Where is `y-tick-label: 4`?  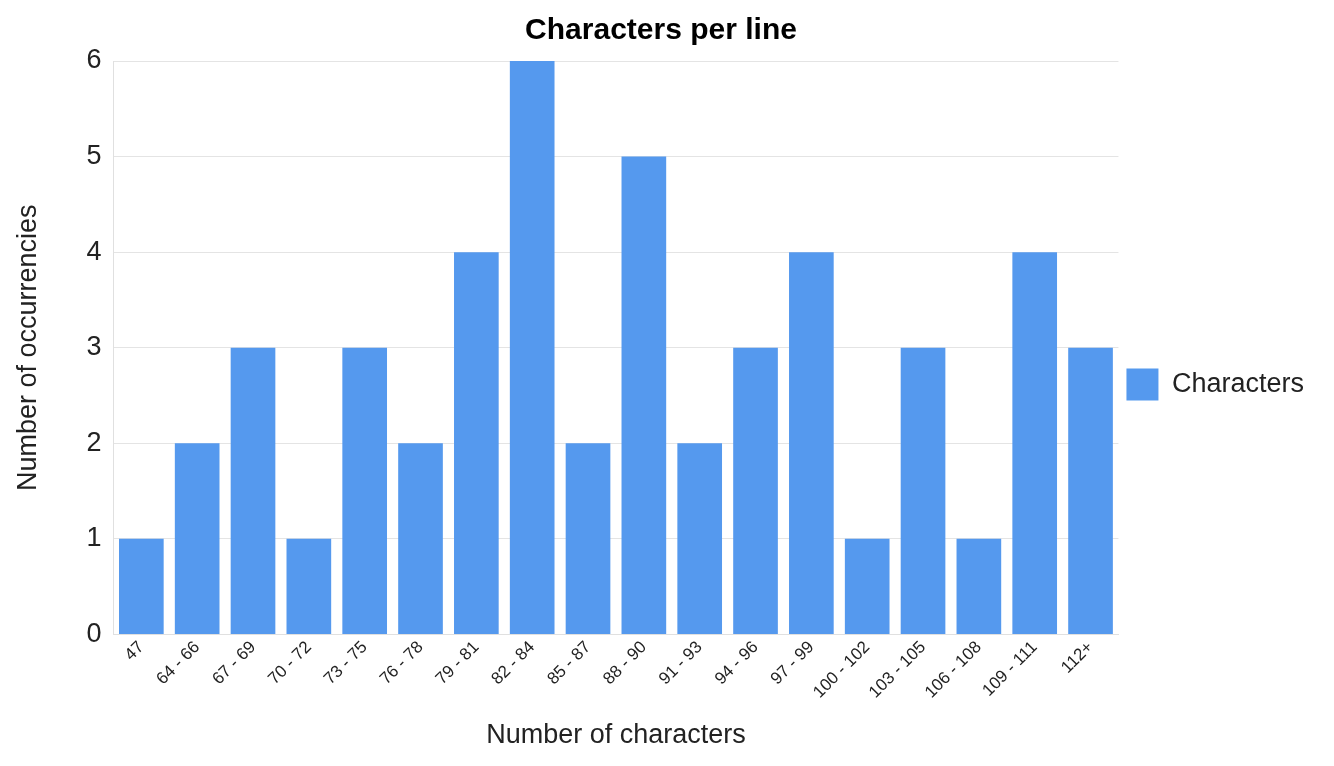
y-tick-label: 4 is located at coordinates (94, 250).